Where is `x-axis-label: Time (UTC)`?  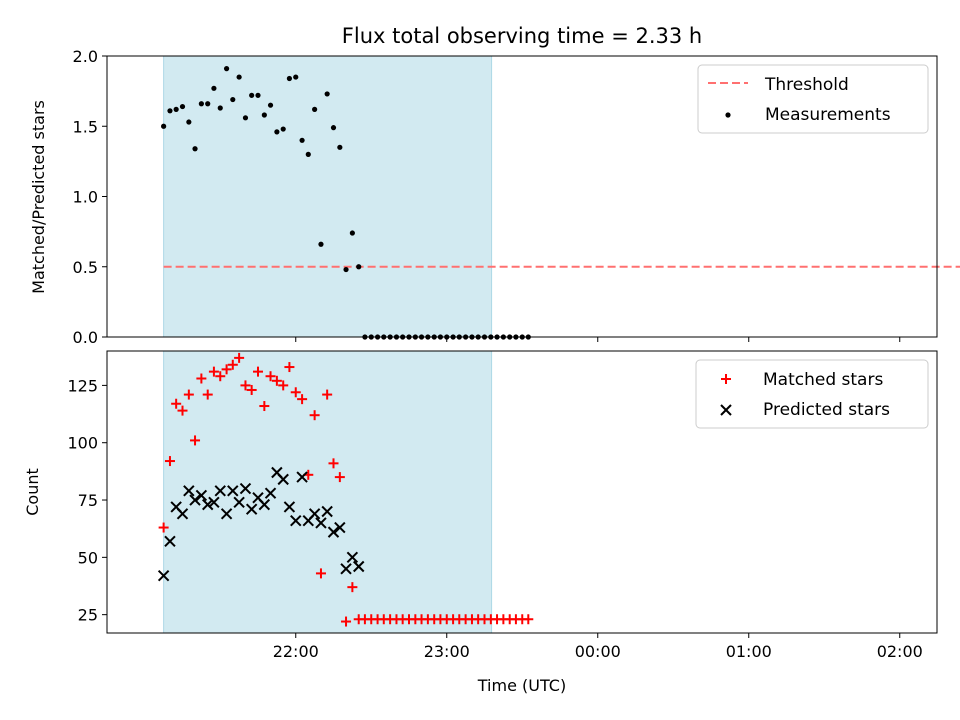 x-axis-label: Time (UTC) is located at coordinates (521, 685).